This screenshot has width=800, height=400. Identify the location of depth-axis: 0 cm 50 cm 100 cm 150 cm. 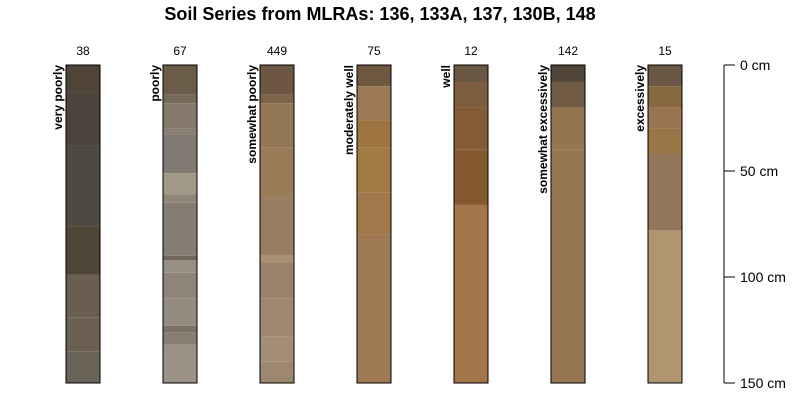
(754, 224).